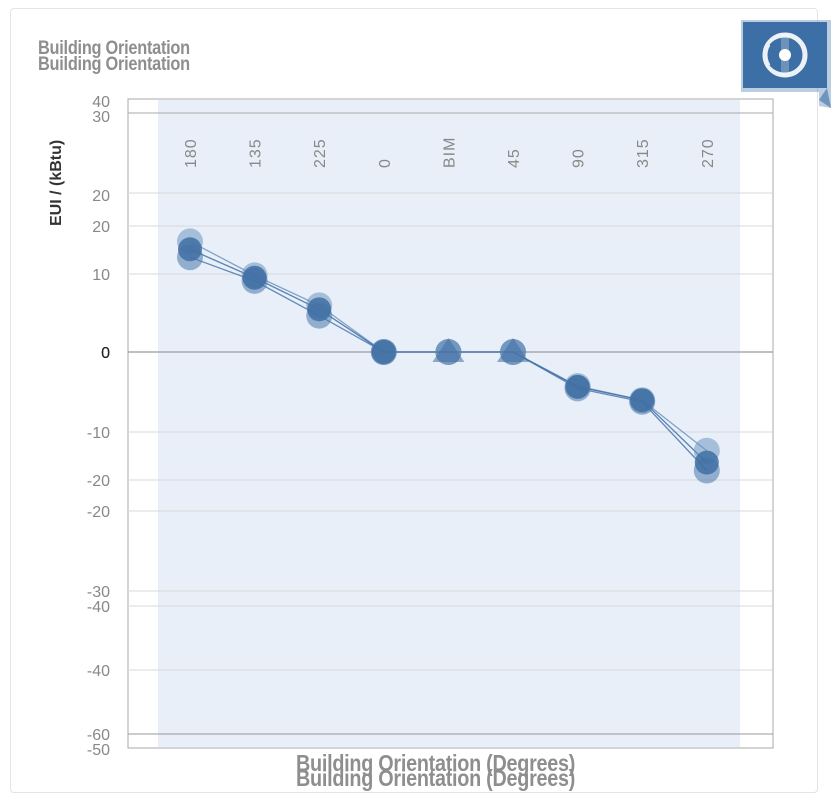 The height and width of the screenshot is (799, 834). What do you see at coordinates (436, 763) in the screenshot?
I see `x-axis-title: Building Orientation (Degrees)` at bounding box center [436, 763].